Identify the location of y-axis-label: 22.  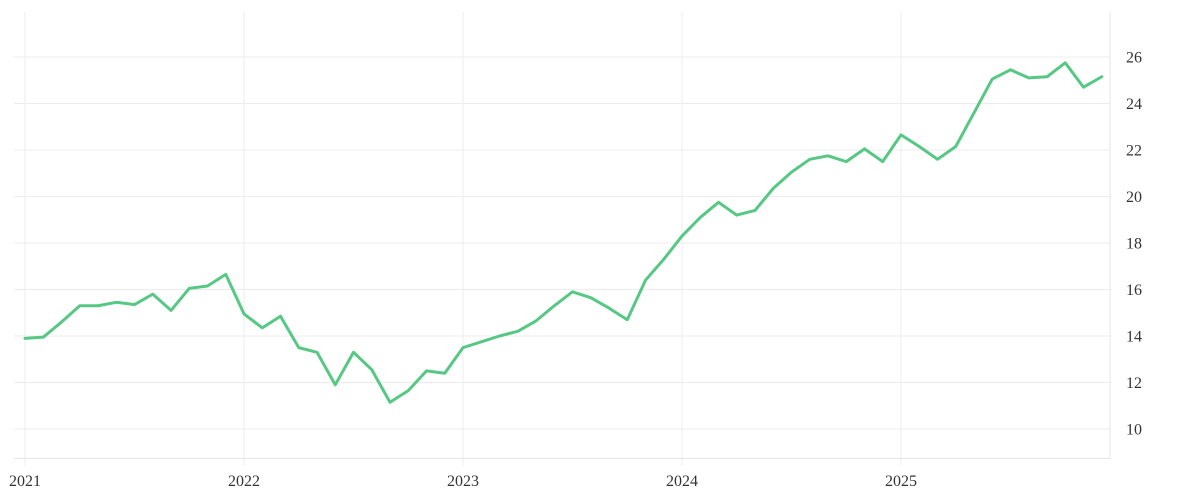
(1134, 151).